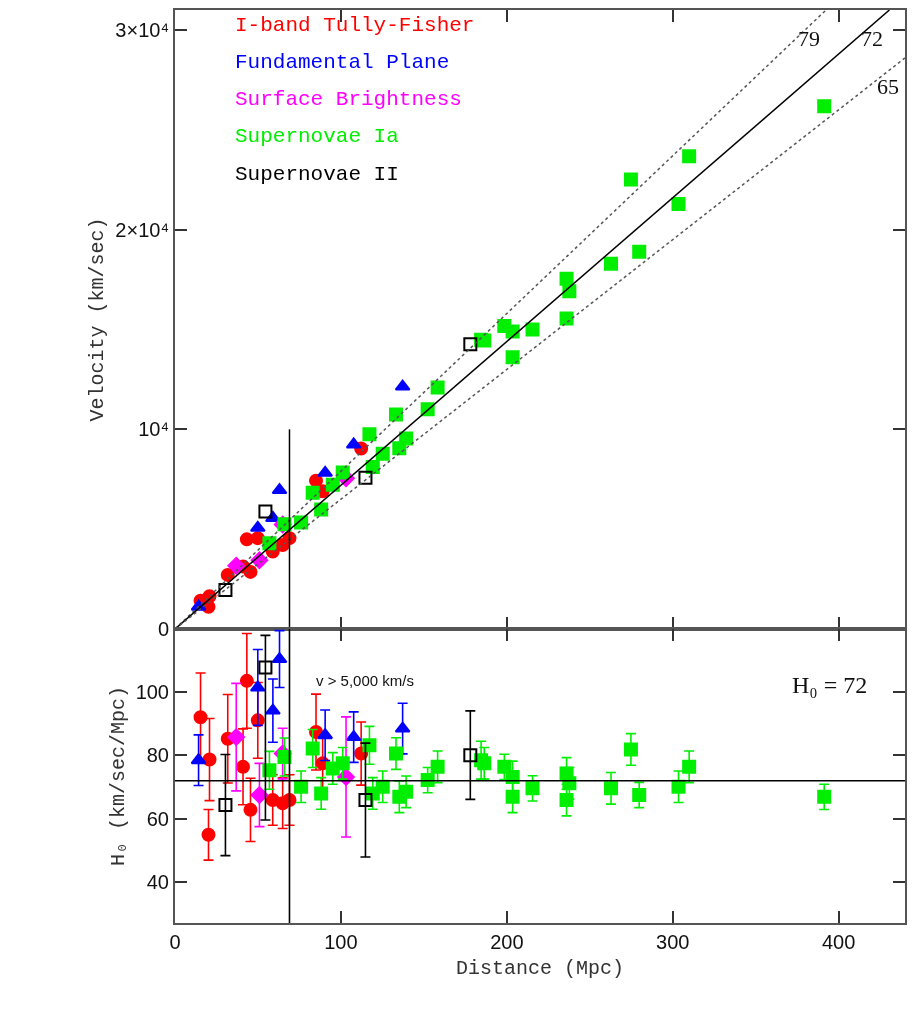 This screenshot has height=1029, width=913. What do you see at coordinates (365, 680) in the screenshot?
I see `annotation: v > 5,000 km/s` at bounding box center [365, 680].